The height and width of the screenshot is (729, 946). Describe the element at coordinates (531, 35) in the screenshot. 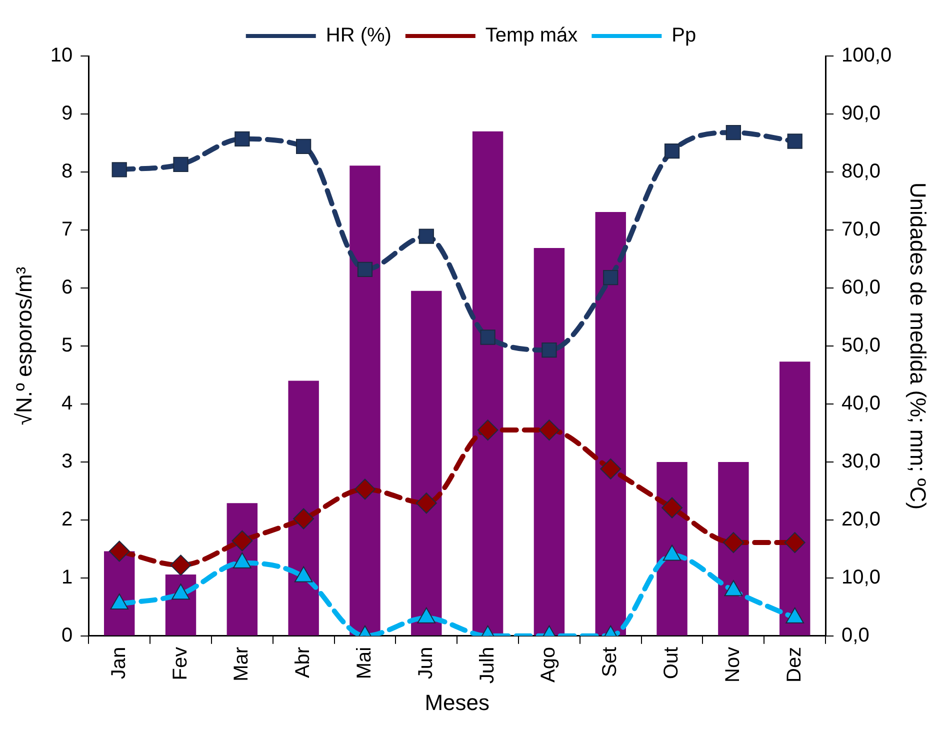

I see `legend-label: Temp máx` at that location.